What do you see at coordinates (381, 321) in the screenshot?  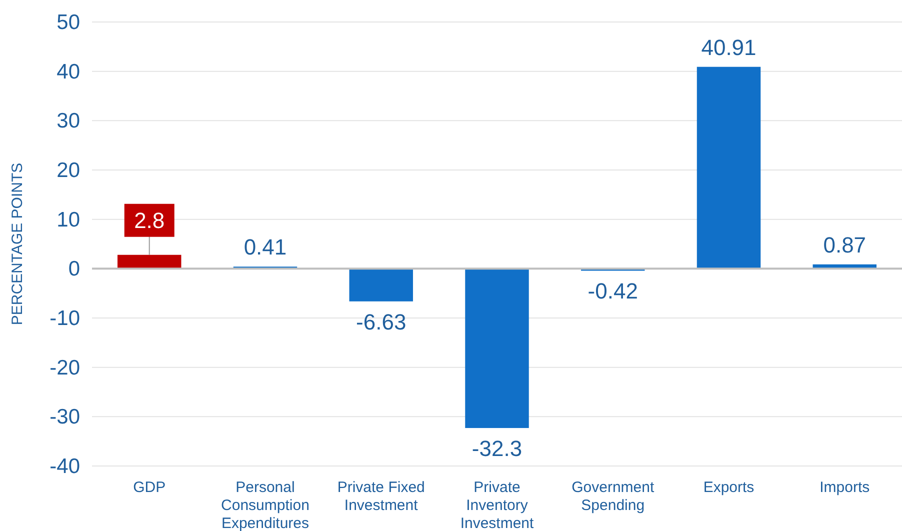 I see `data-label: -6.63` at bounding box center [381, 321].